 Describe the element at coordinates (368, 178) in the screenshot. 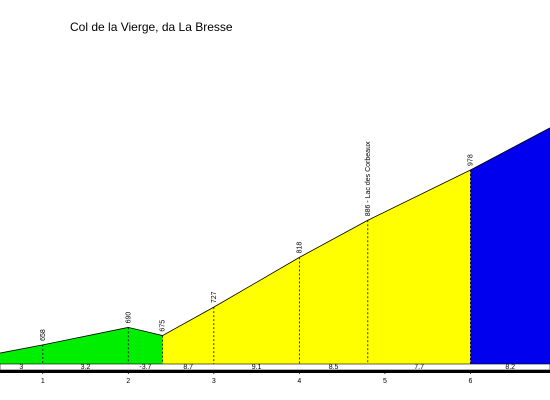

I see `elevation-label: 886 - Lac des Corbeaux` at that location.